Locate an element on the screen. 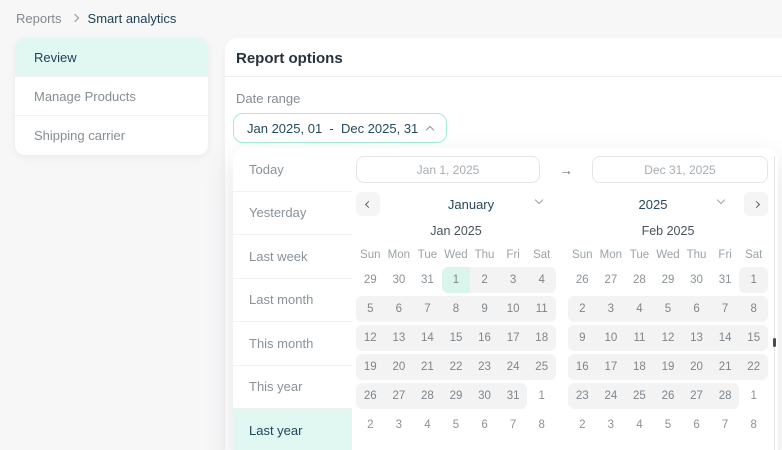 This screenshot has height=450, width=782. preset-this-year: This year is located at coordinates (292, 387).